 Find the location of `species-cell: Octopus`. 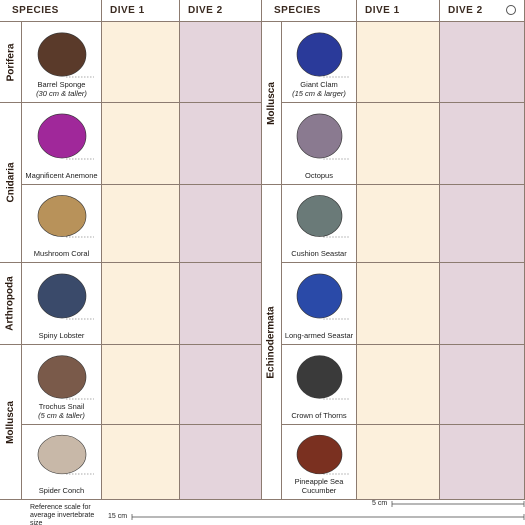

species-cell: Octopus is located at coordinates (319, 144).